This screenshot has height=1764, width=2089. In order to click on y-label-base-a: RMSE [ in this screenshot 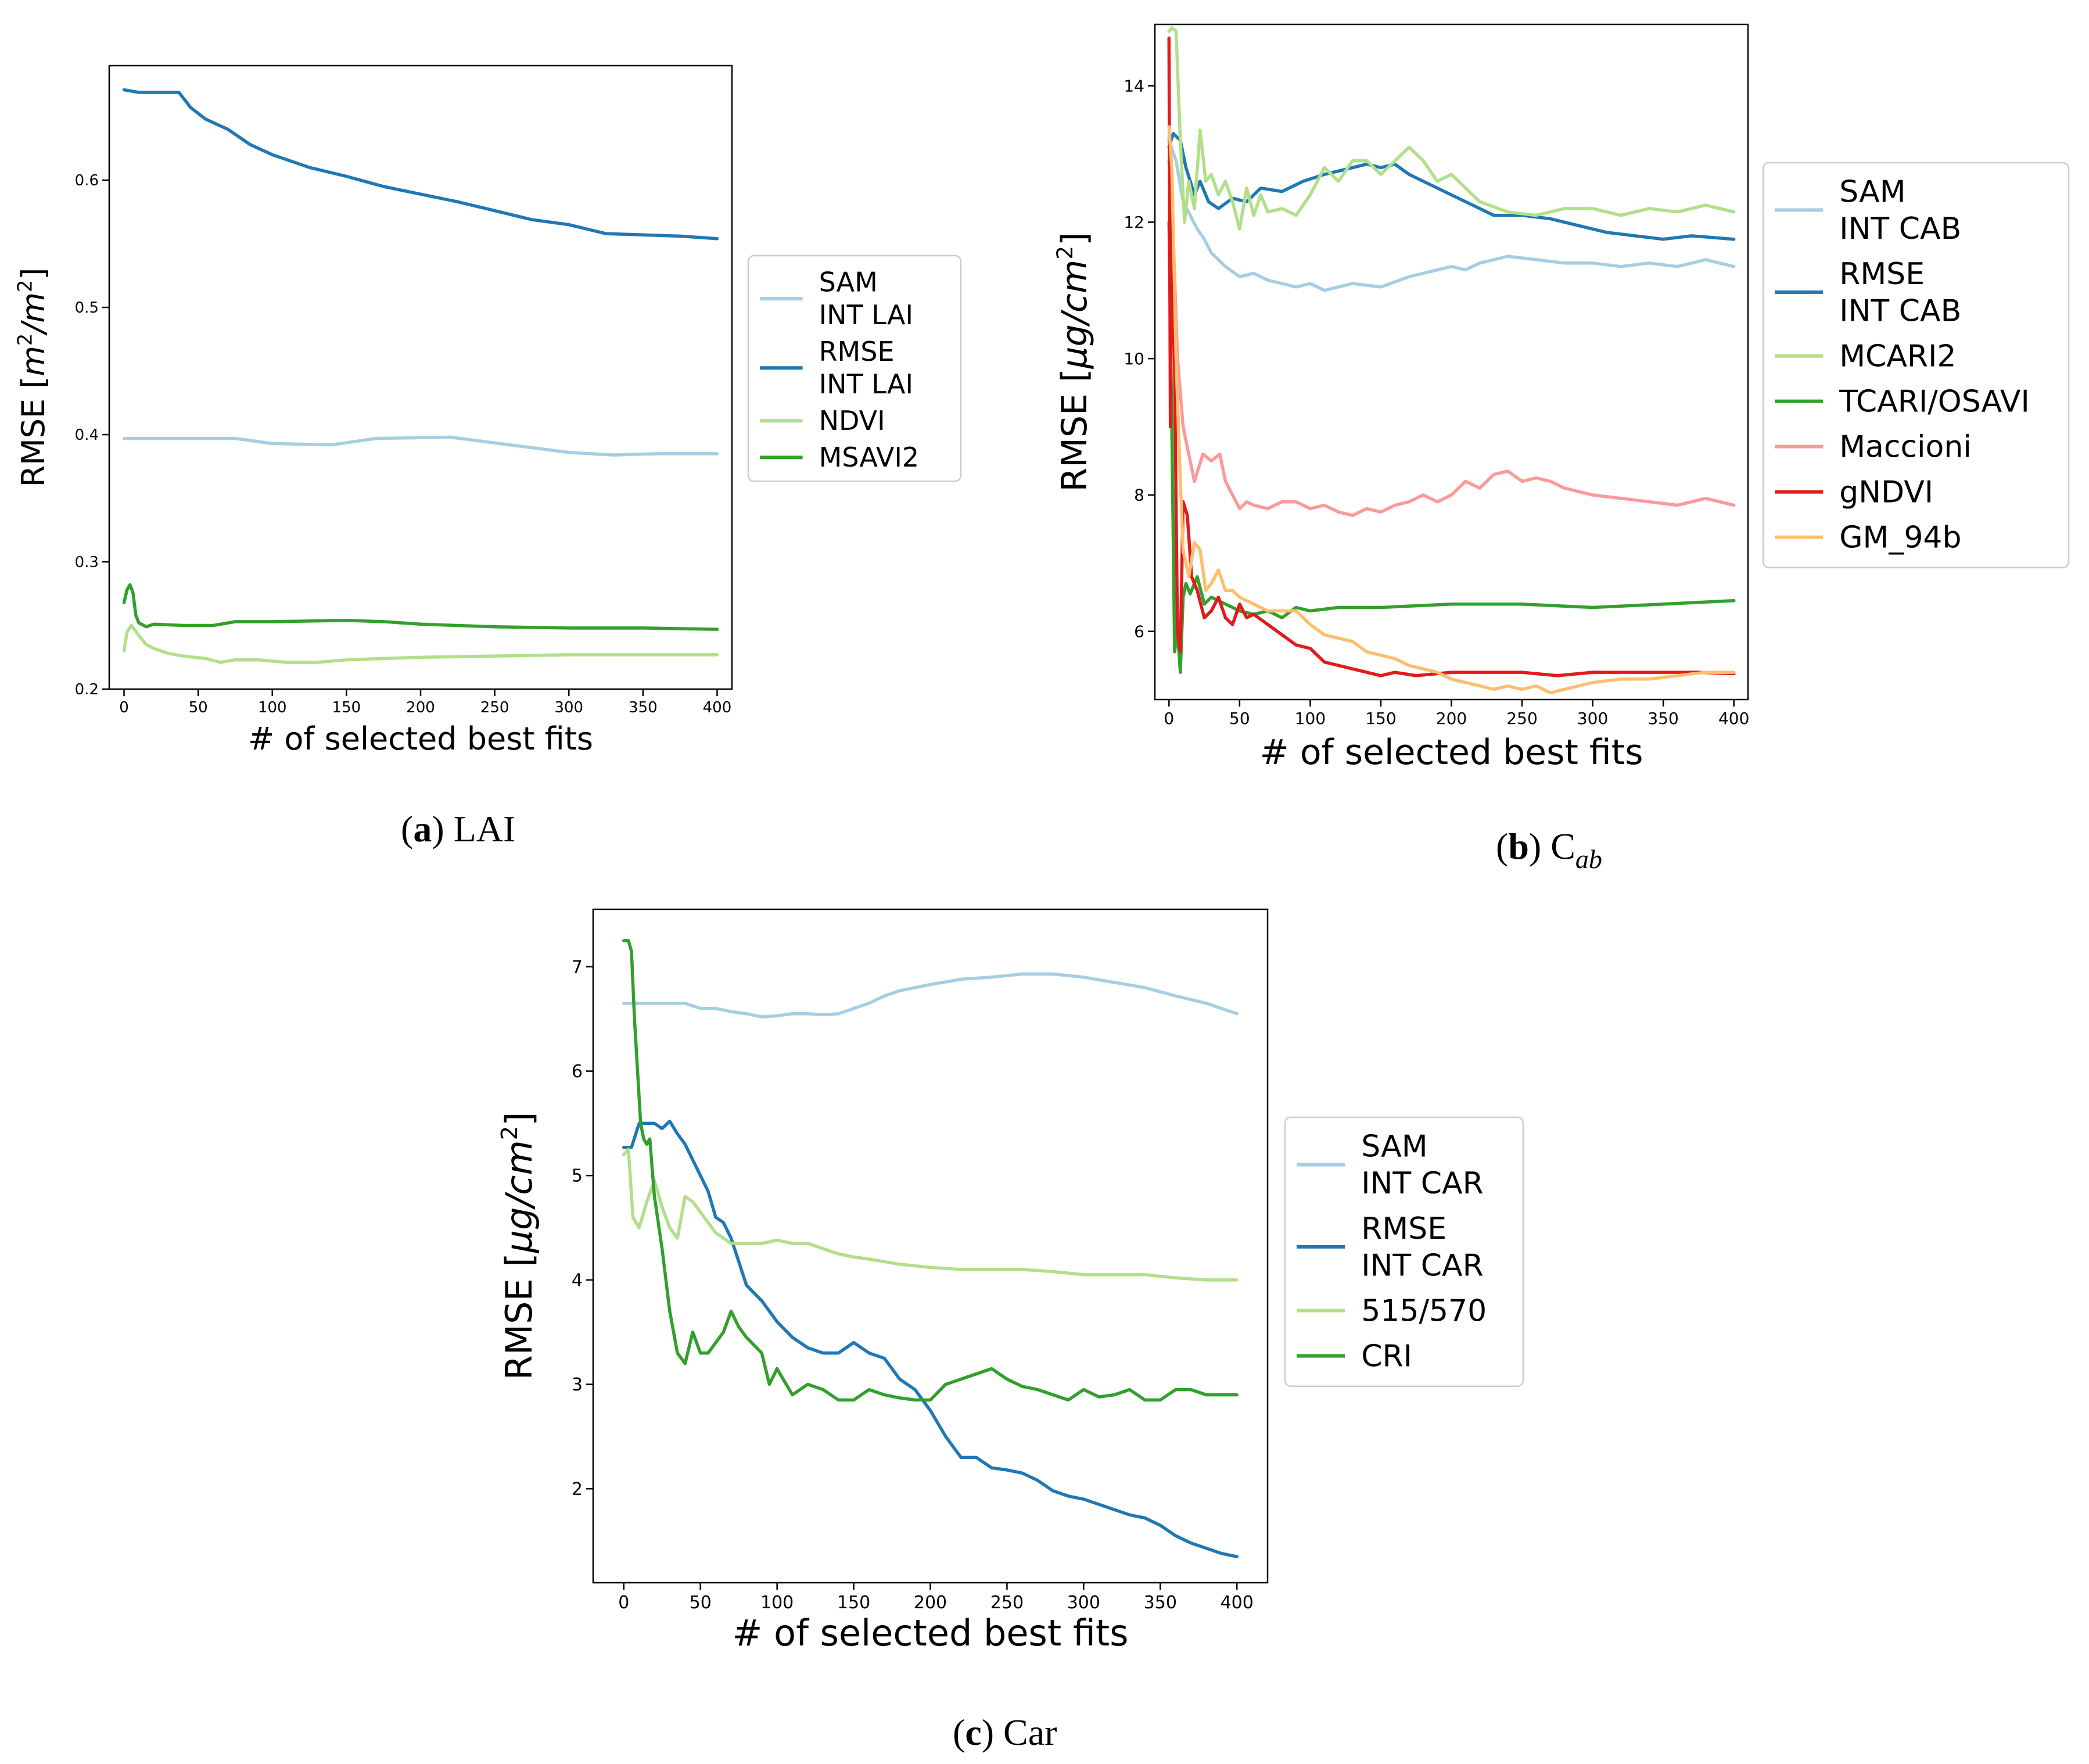, I will do `click(33, 432)`.